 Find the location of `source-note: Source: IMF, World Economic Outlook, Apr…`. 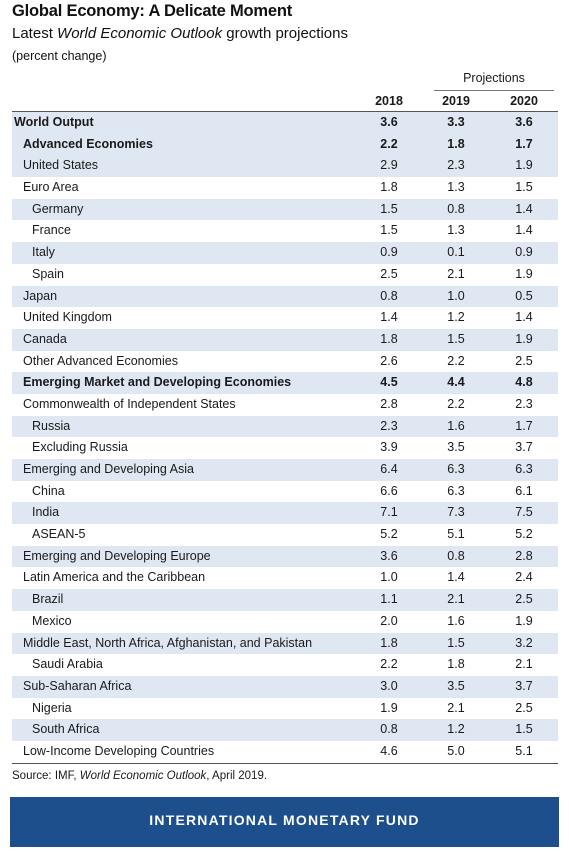

source-note: Source: IMF, World Economic Outlook, Apr… is located at coordinates (139, 776).